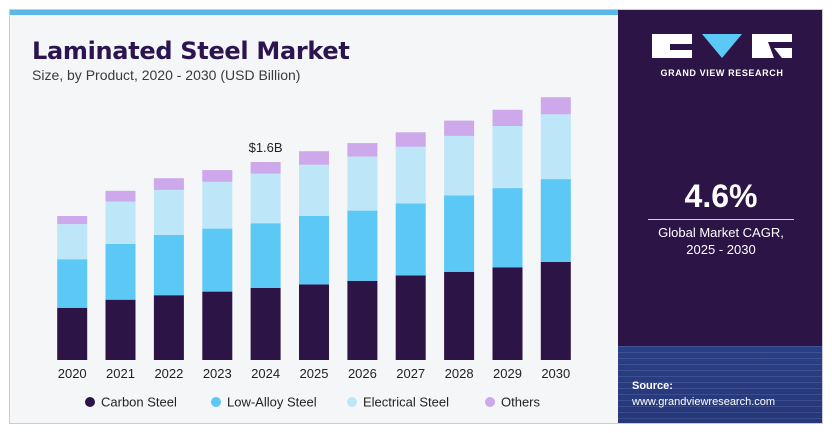 The image size is (832, 433). What do you see at coordinates (459, 315) in the screenshot?
I see `bar-carbon-steel-2028` at bounding box center [459, 315].